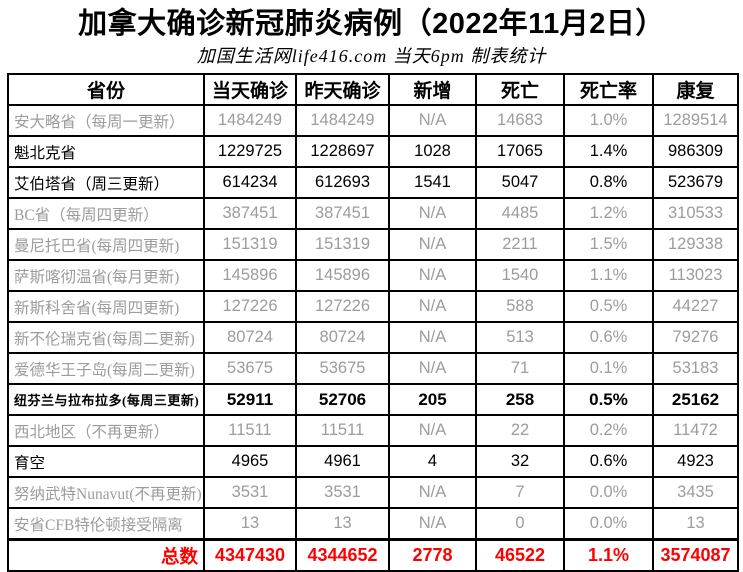  Describe the element at coordinates (520, 120) in the screenshot. I see `value-cell: 14683` at that location.